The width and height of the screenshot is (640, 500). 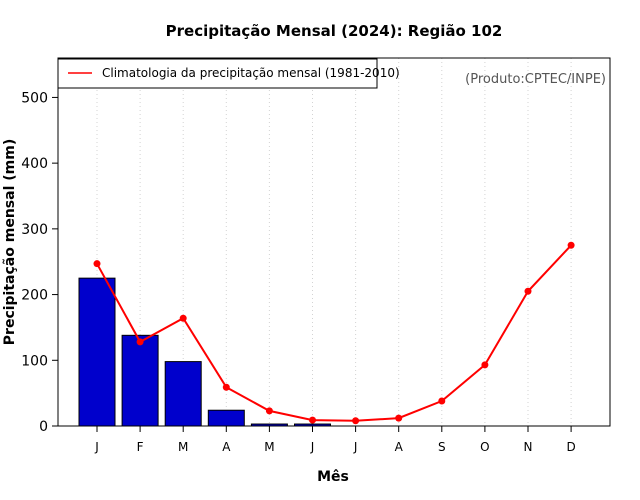 What do you see at coordinates (10, 242) in the screenshot?
I see `y-axis-title: Precipitação mensal (mm)` at bounding box center [10, 242].